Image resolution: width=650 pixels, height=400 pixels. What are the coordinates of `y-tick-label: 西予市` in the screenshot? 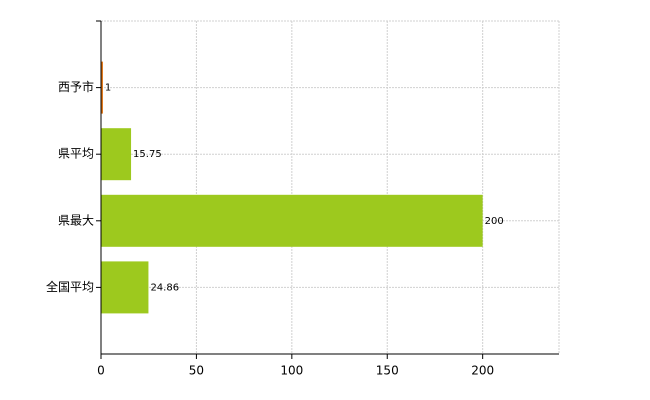 It's located at (76, 86).